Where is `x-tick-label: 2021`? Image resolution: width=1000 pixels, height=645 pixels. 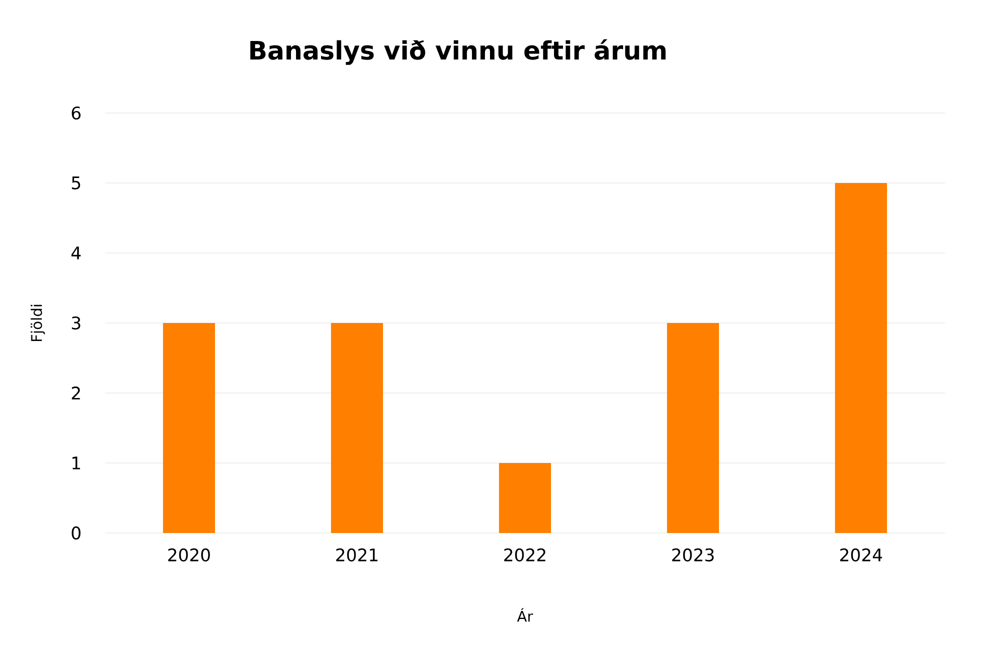
x-tick-label: 2021 is located at coordinates (357, 555).